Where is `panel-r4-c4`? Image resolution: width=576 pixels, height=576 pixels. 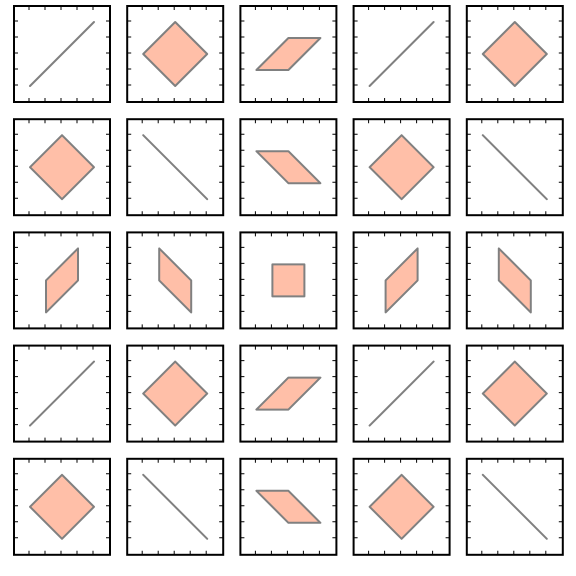
panel-r4-c4 is located at coordinates (401, 393).